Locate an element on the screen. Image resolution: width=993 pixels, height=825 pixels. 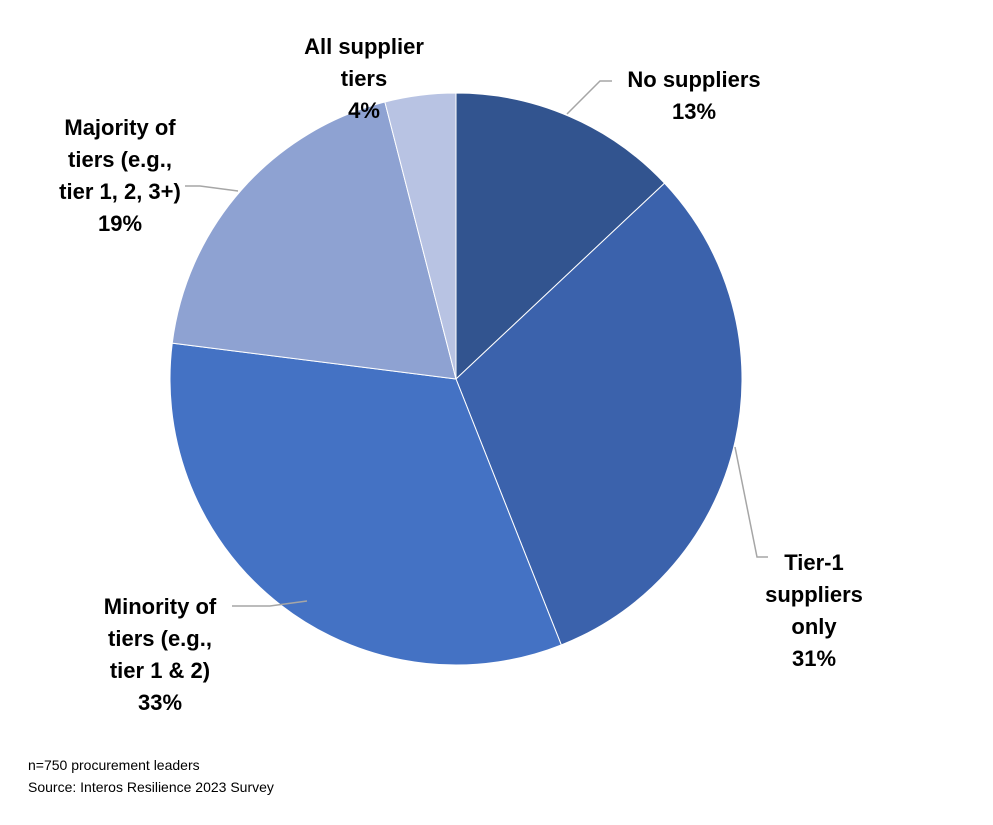
pie-slice-majority-of-tiers is located at coordinates (314, 240).